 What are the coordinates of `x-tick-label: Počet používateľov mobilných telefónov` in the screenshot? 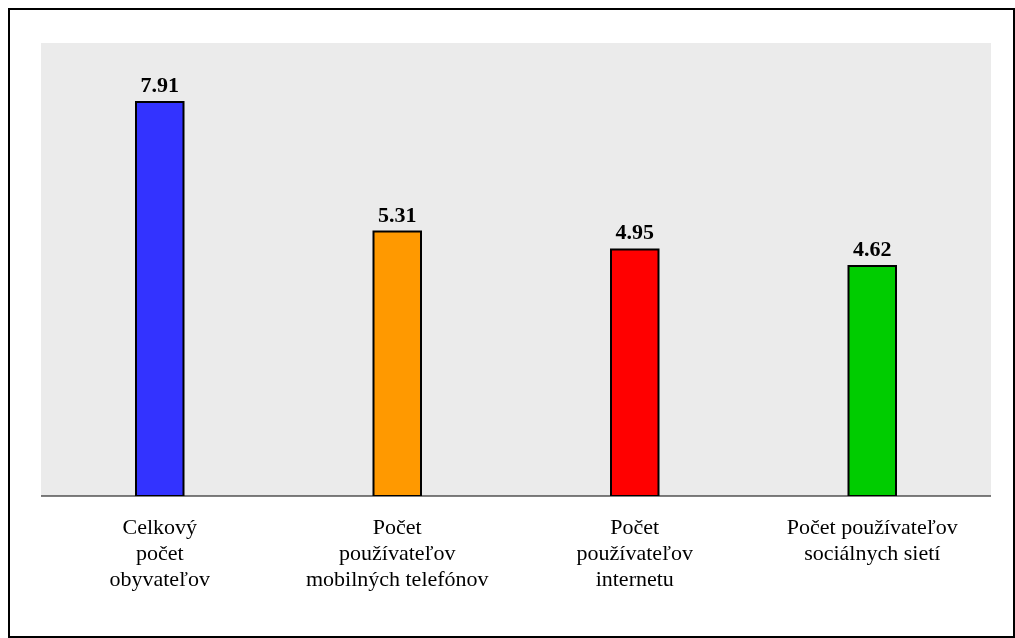 It's located at (397, 552).